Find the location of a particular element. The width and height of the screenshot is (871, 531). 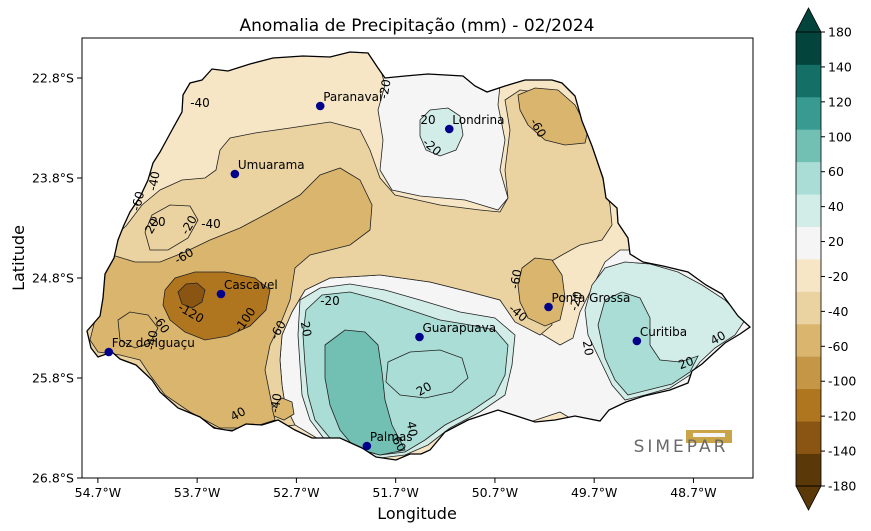

x-tick-label: 50.7°W is located at coordinates (495, 492).